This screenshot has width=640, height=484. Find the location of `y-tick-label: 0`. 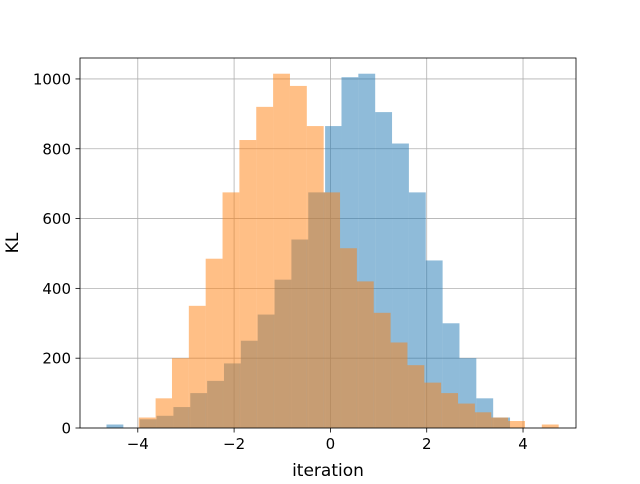

y-tick-label: 0 is located at coordinates (66, 429).